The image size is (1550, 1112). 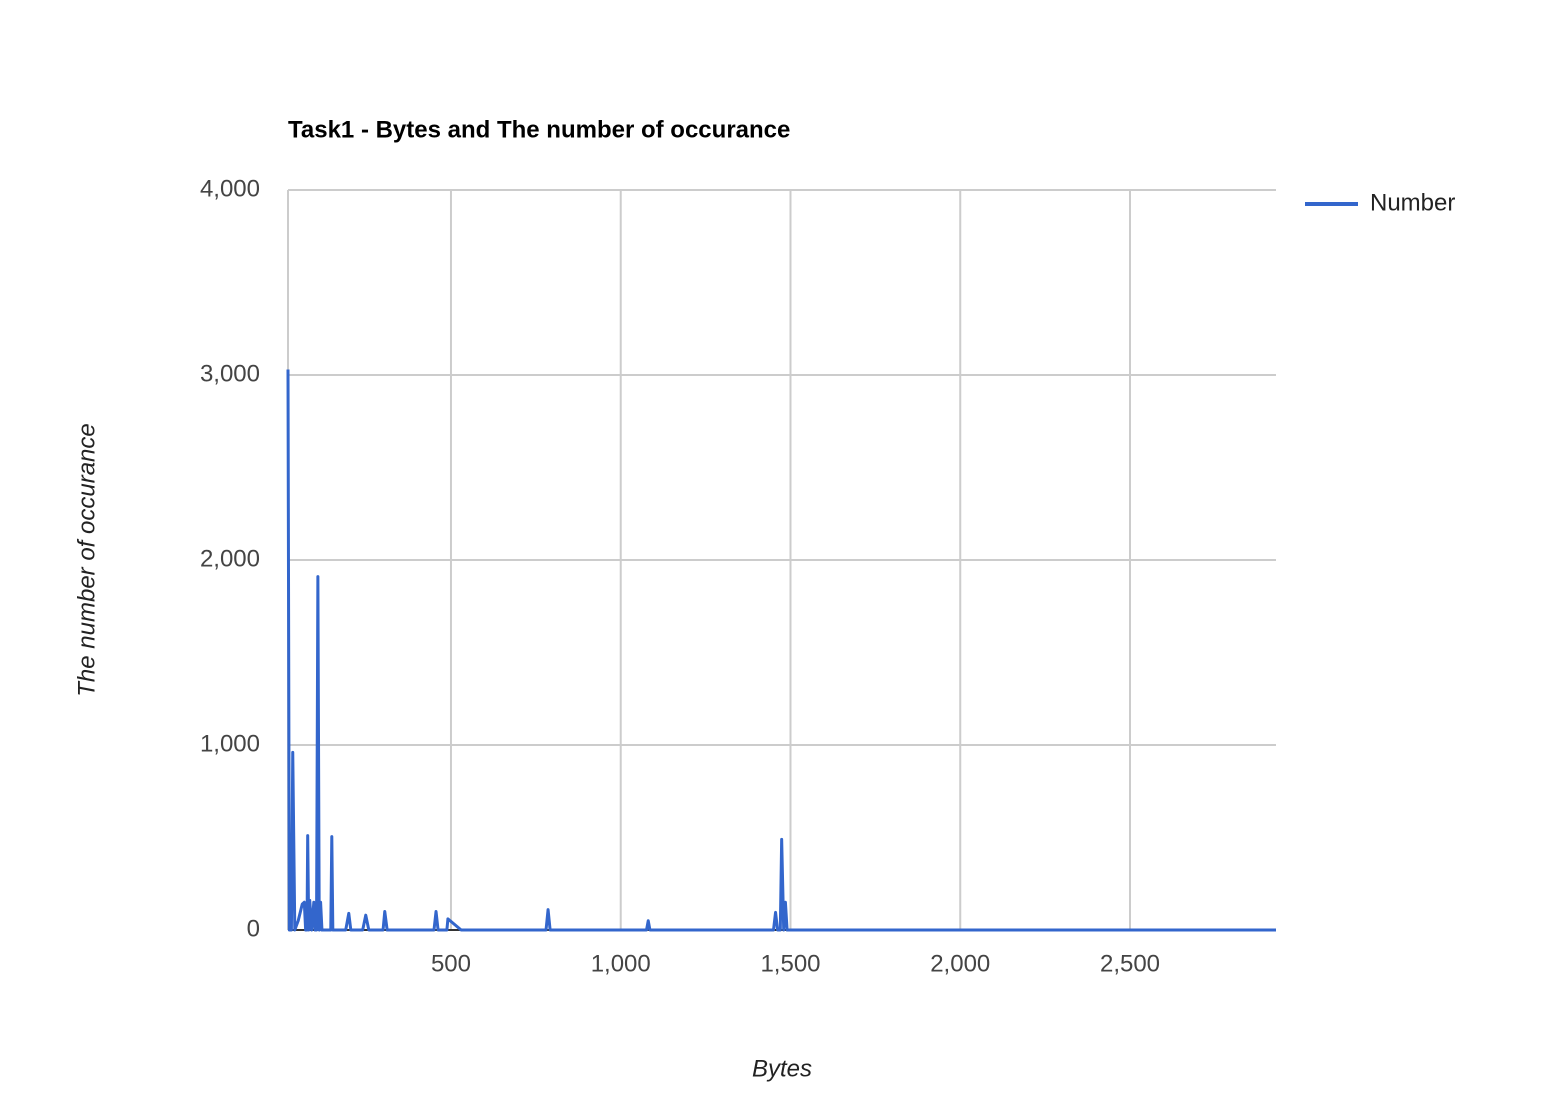 I want to click on y-tick-label: 1,000, so click(x=230, y=743).